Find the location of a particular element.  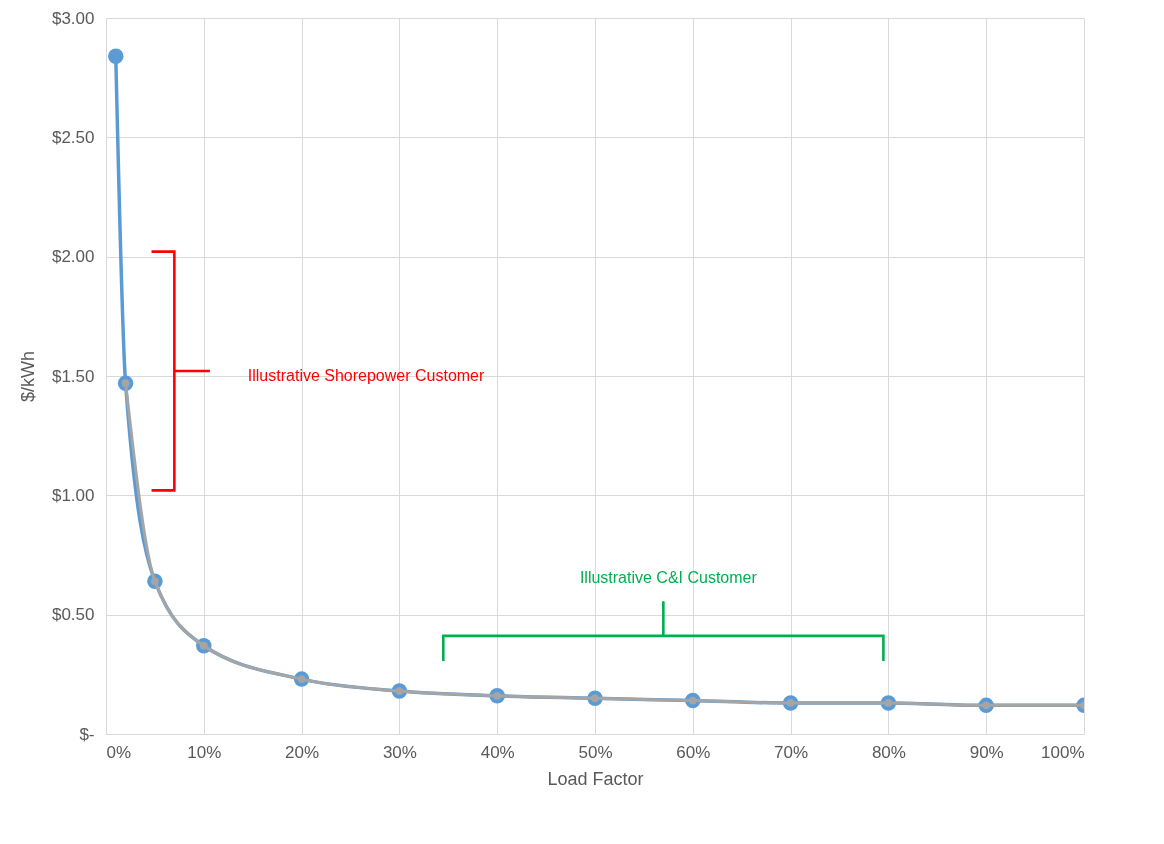

y-tick-label: $0.50 is located at coordinates (73, 615).